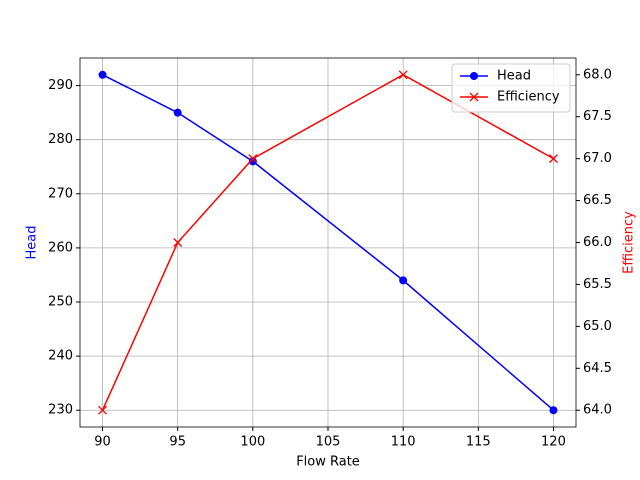 This screenshot has width=640, height=480. Describe the element at coordinates (60, 356) in the screenshot. I see `y-tick-label: 240` at that location.